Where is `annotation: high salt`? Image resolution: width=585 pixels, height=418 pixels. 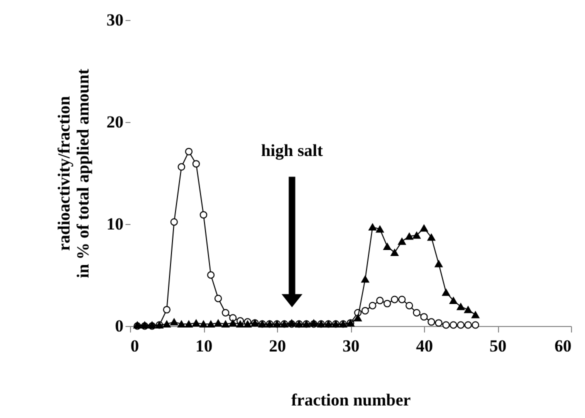
annotation: high salt is located at coordinates (292, 150).